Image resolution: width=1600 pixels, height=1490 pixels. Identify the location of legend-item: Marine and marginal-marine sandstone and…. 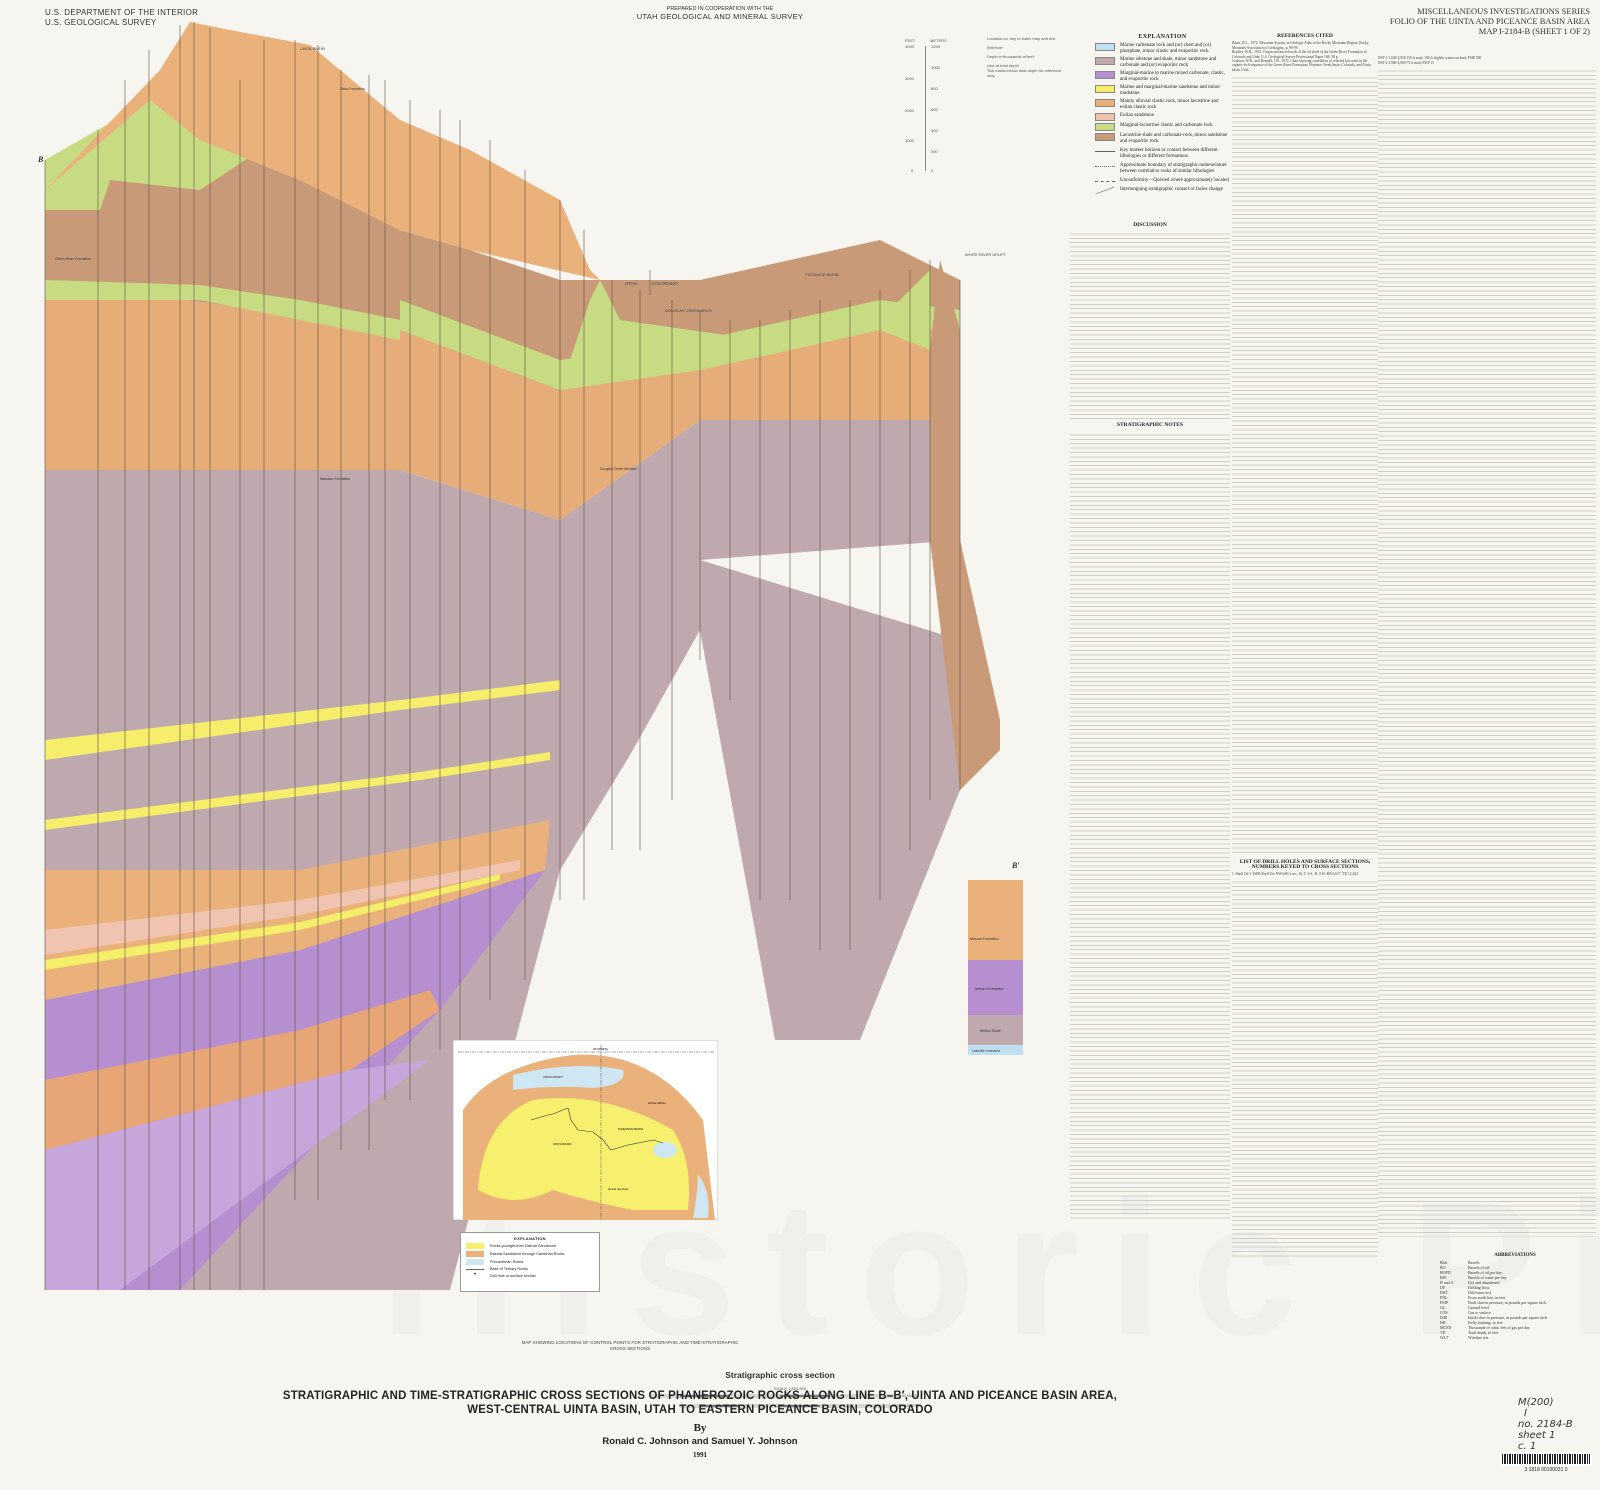
(1162, 91).